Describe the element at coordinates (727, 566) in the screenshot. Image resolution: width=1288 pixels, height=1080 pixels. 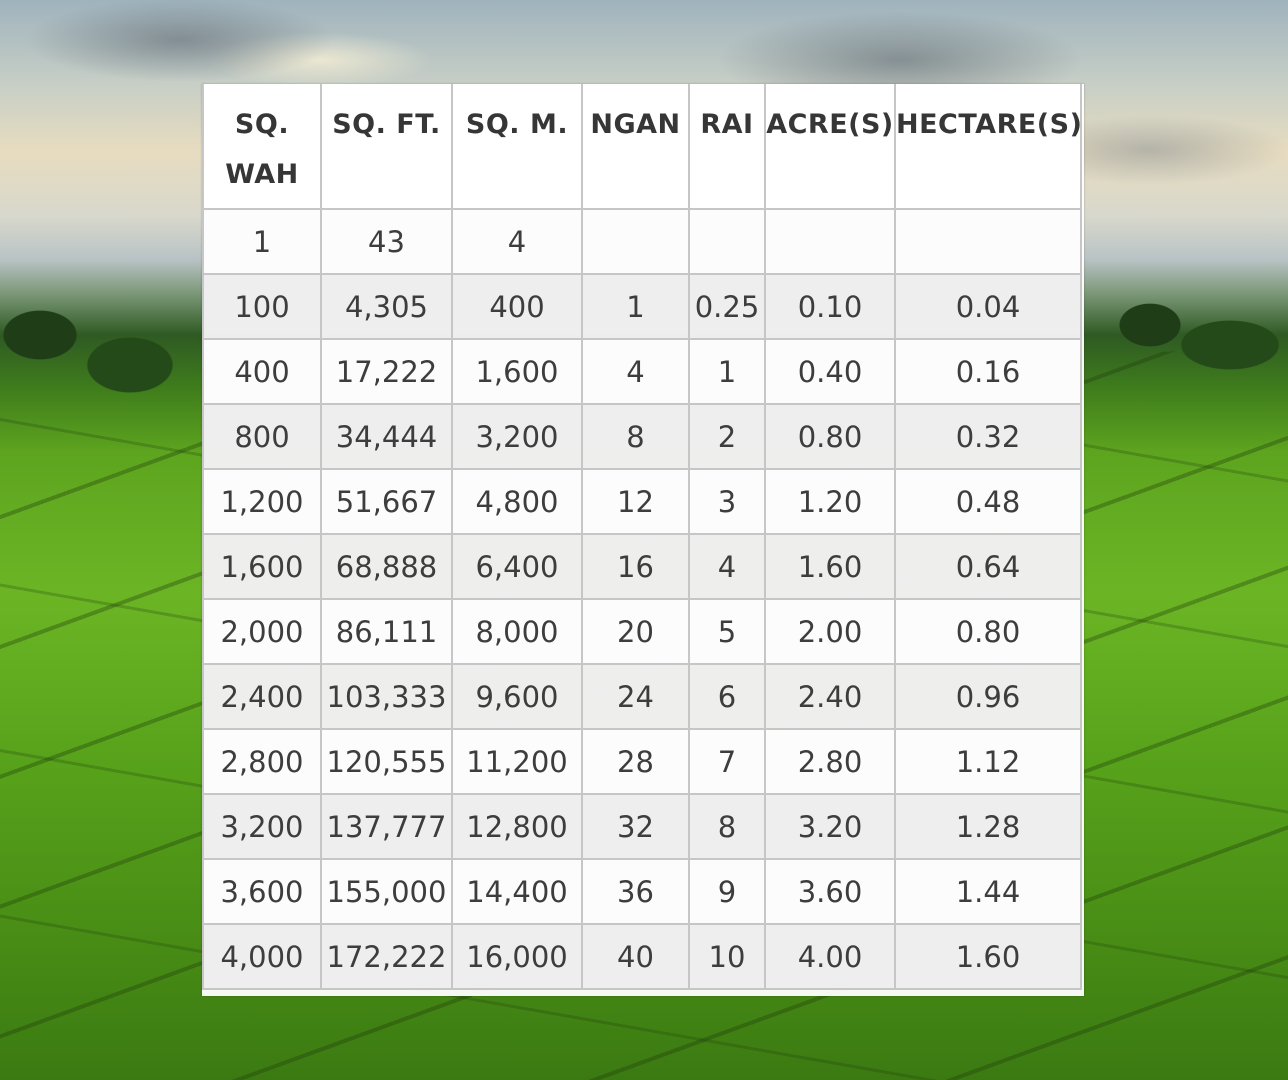
I see `cell-rai: 4` at that location.